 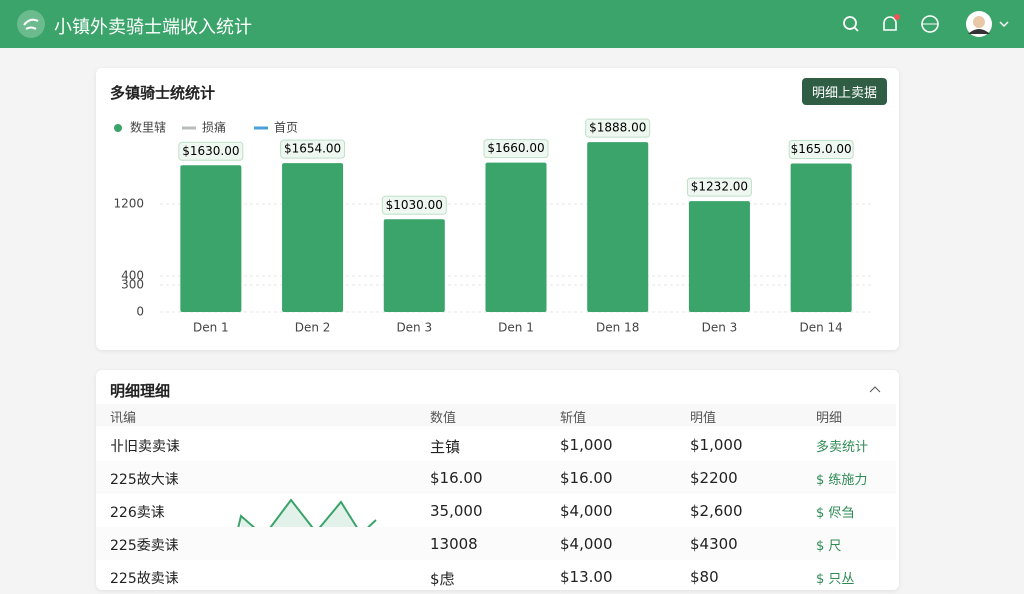 I want to click on card-title: 多镇骑士统统计, so click(x=163, y=93).